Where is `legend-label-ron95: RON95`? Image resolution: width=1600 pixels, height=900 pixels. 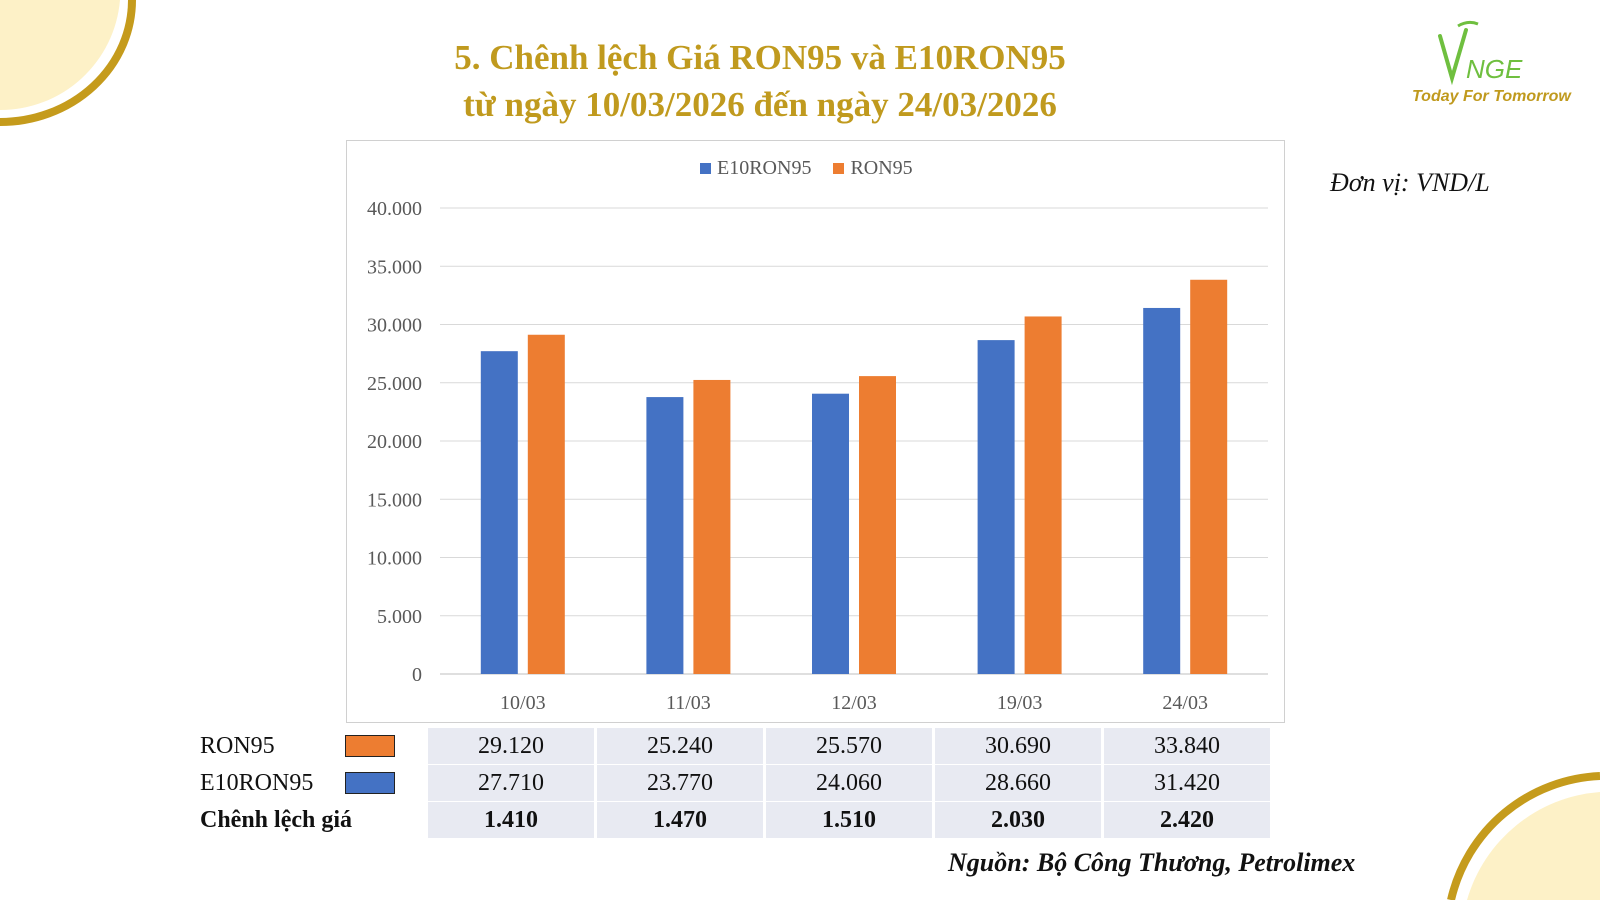 legend-label-ron95: RON95 is located at coordinates (881, 168).